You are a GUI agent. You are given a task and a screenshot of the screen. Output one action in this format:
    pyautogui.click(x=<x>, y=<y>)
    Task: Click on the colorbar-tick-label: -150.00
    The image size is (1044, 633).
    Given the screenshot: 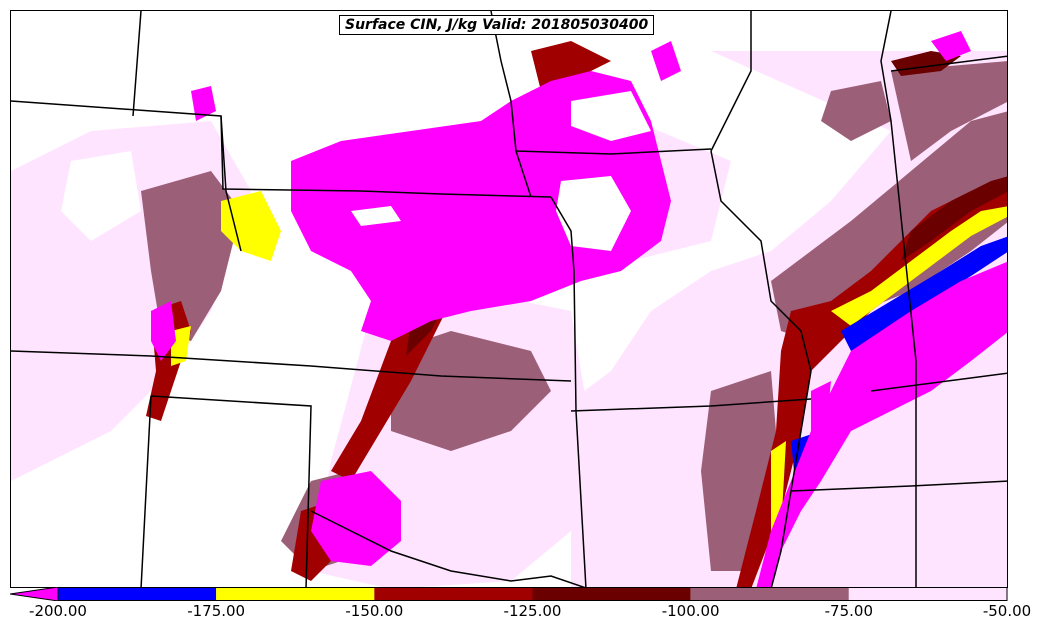 What is the action you would take?
    pyautogui.click(x=374, y=611)
    